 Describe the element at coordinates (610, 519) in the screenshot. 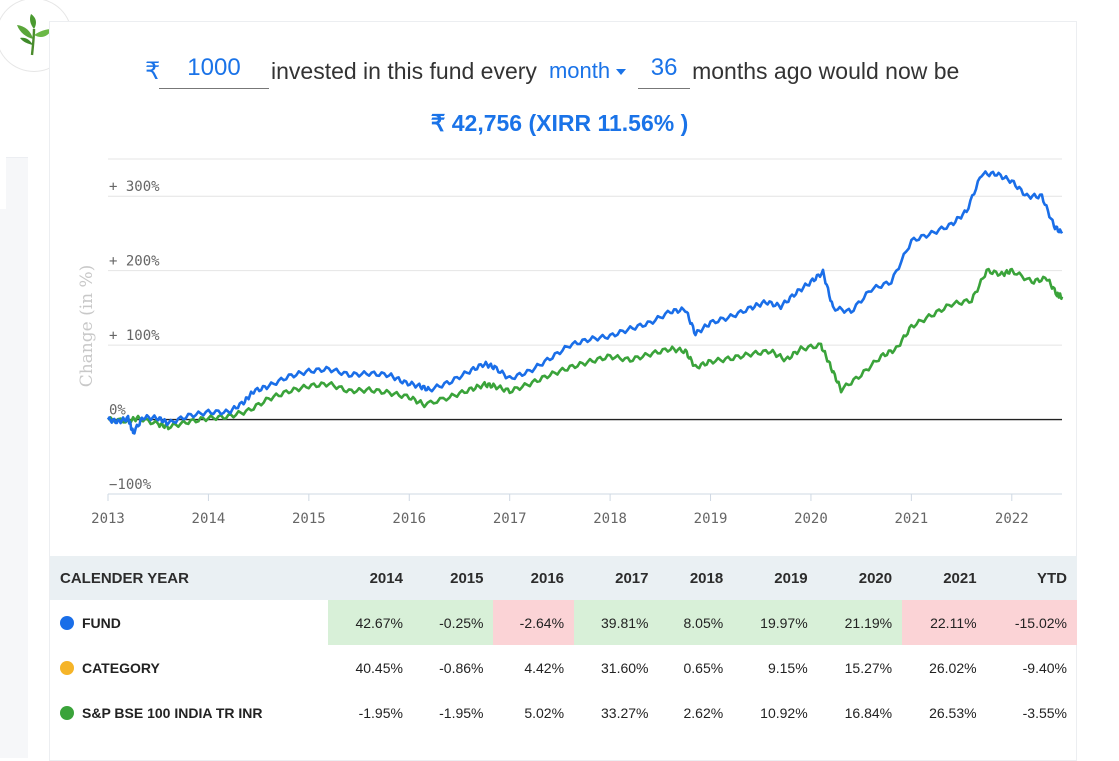

I see `x-tick-label: 2018` at that location.